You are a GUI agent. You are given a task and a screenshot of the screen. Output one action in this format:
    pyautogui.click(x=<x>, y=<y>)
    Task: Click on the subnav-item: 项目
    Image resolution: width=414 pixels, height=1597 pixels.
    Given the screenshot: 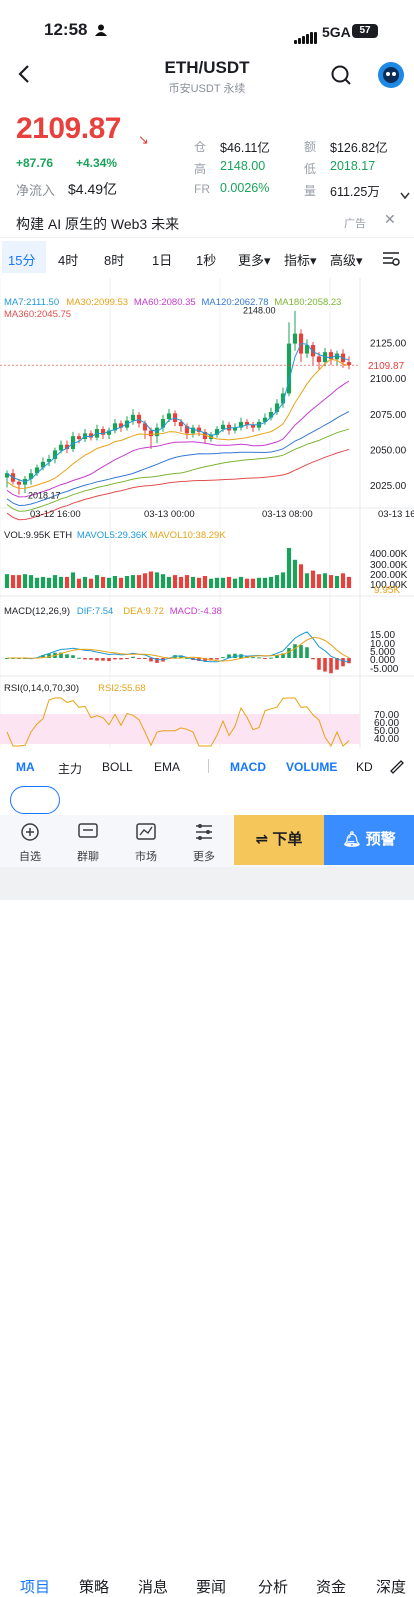 What is the action you would take?
    pyautogui.click(x=35, y=1587)
    